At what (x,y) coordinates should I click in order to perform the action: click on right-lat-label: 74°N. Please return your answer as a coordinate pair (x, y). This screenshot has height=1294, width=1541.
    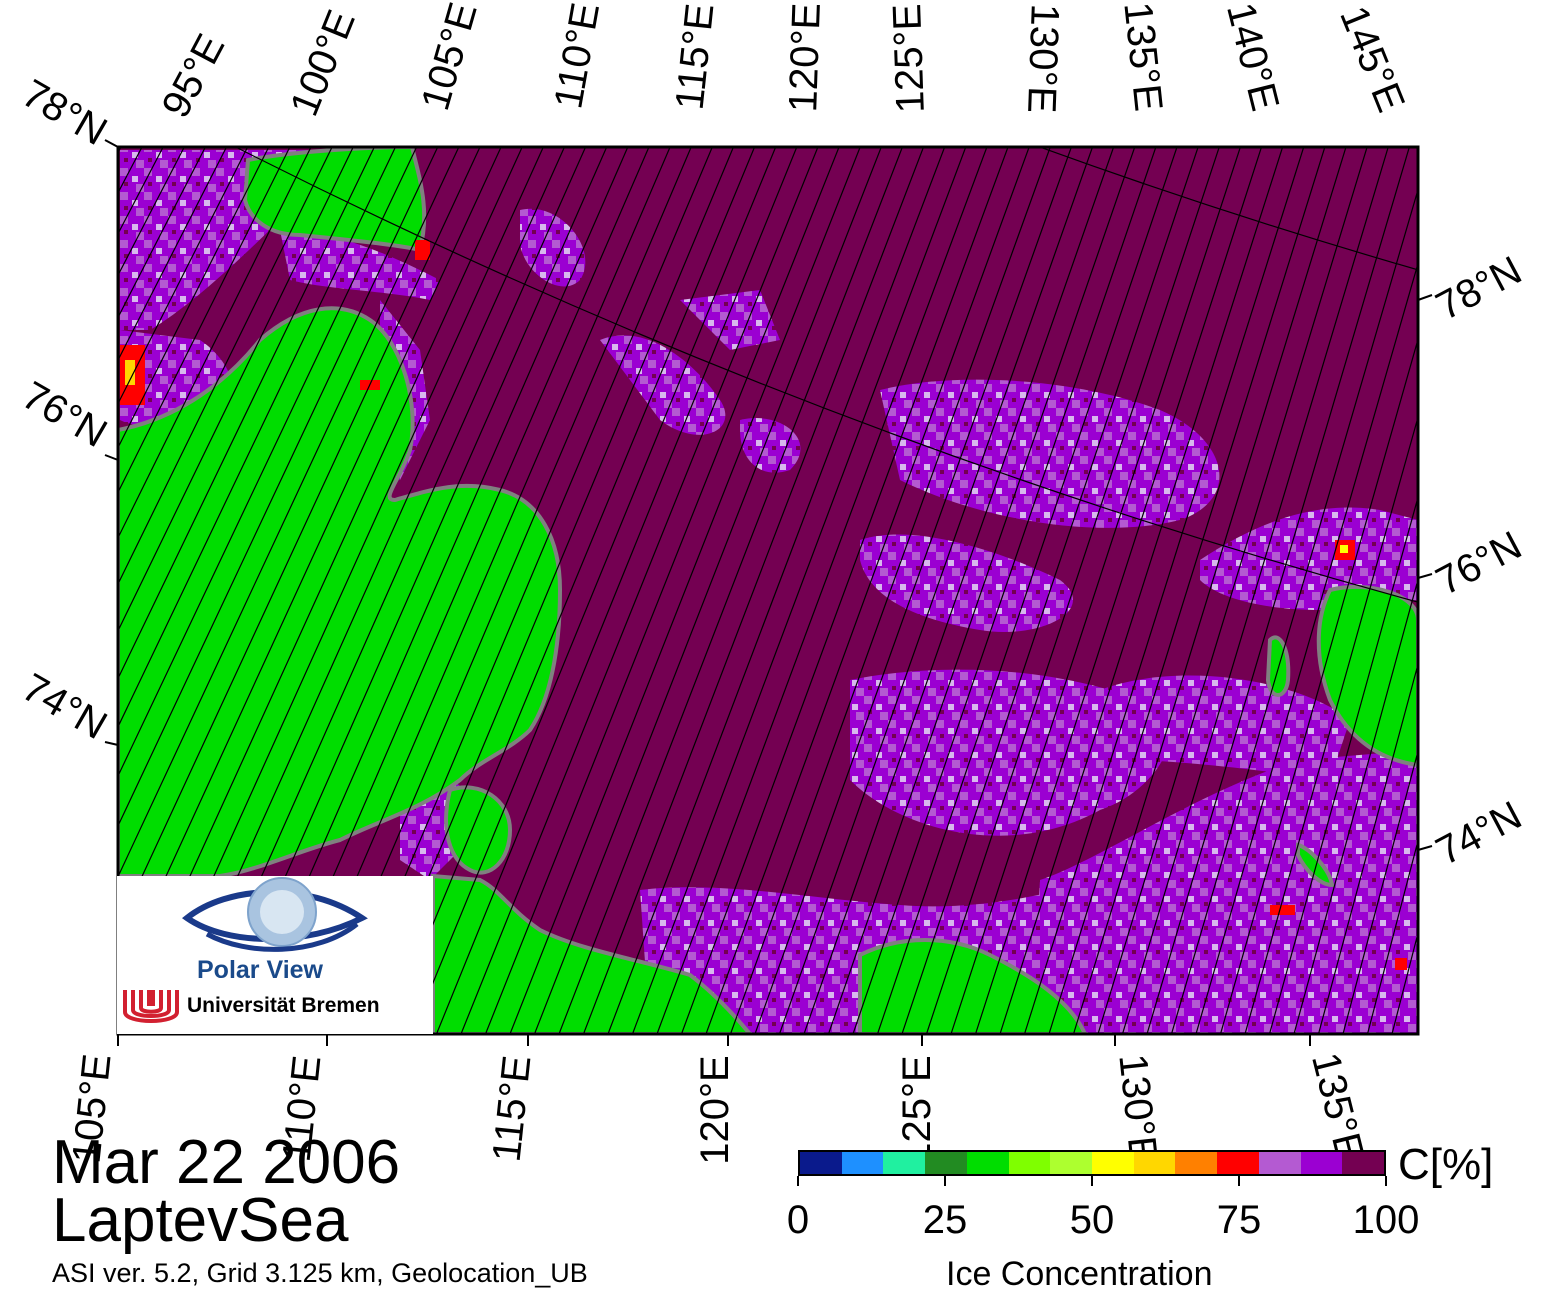
    Looking at the image, I should click on (1479, 833).